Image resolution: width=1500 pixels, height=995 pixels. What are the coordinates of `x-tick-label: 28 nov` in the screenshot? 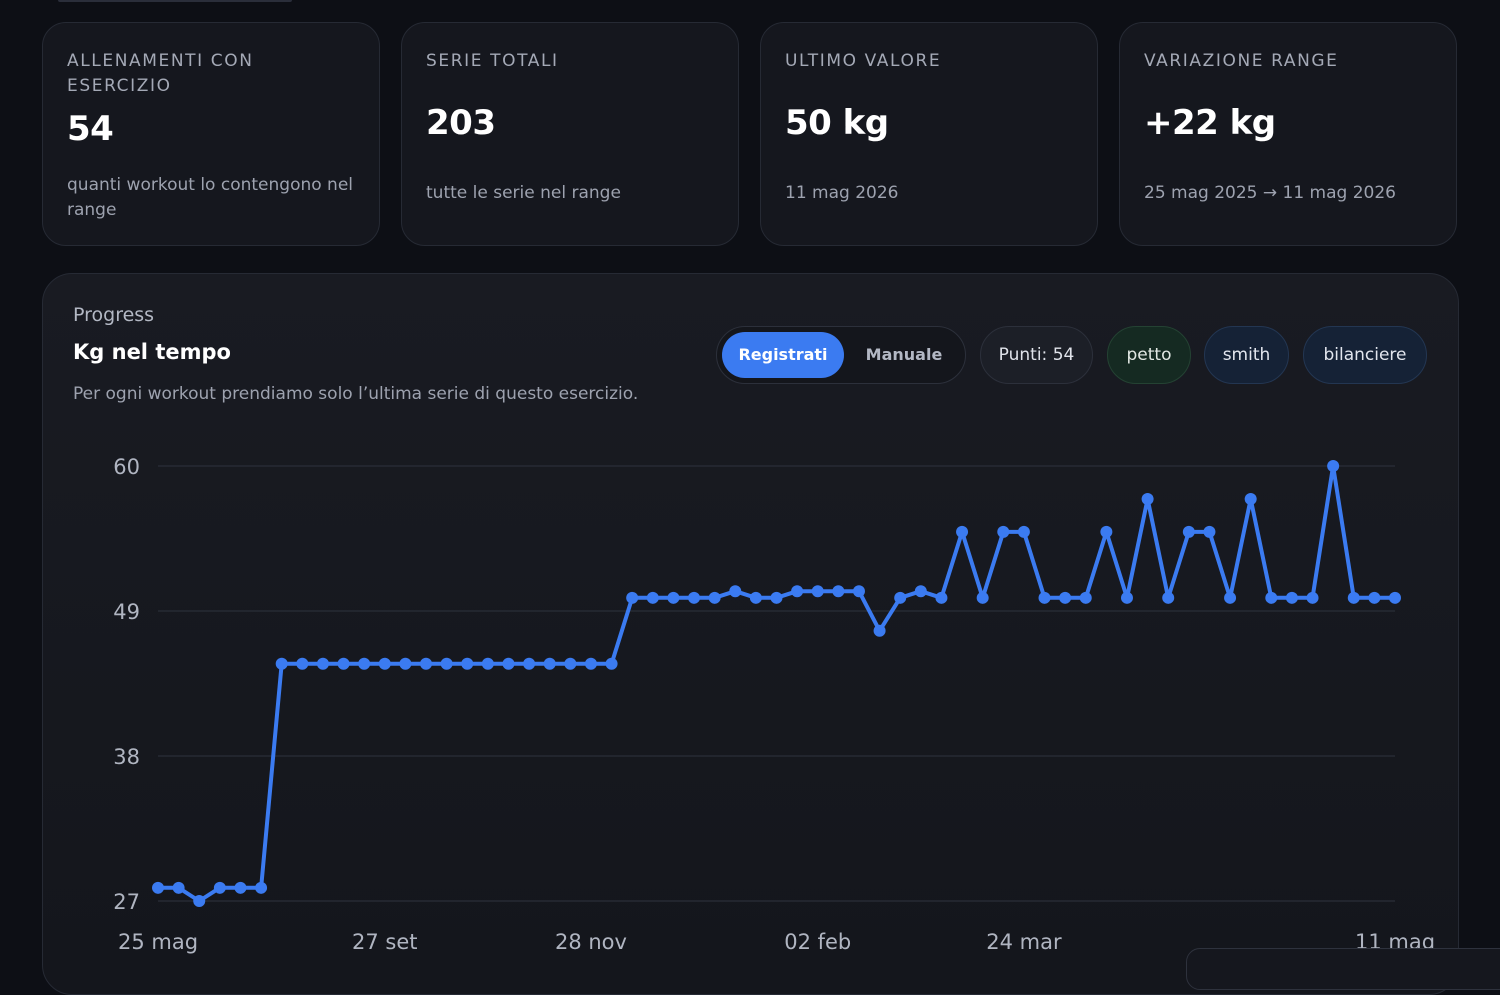 It's located at (591, 942).